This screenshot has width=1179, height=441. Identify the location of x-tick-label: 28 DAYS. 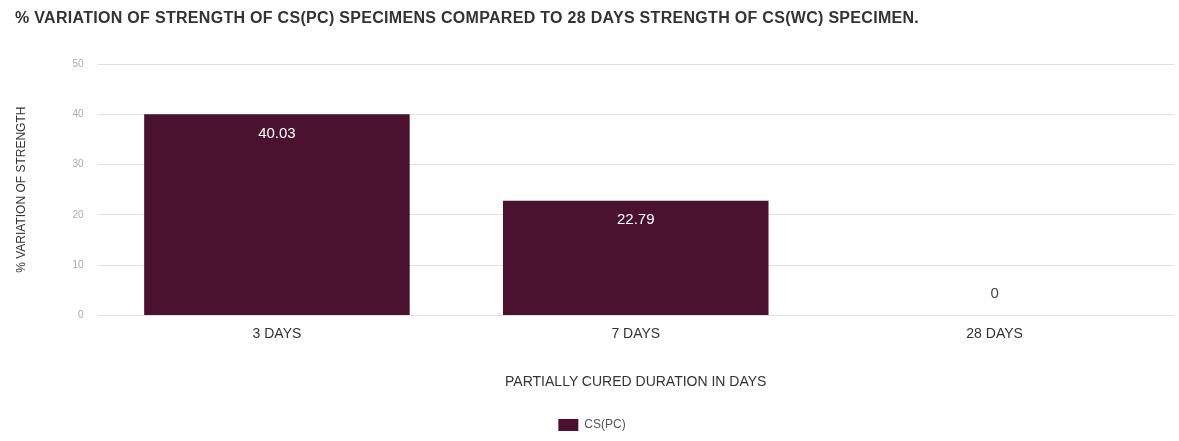
(994, 332).